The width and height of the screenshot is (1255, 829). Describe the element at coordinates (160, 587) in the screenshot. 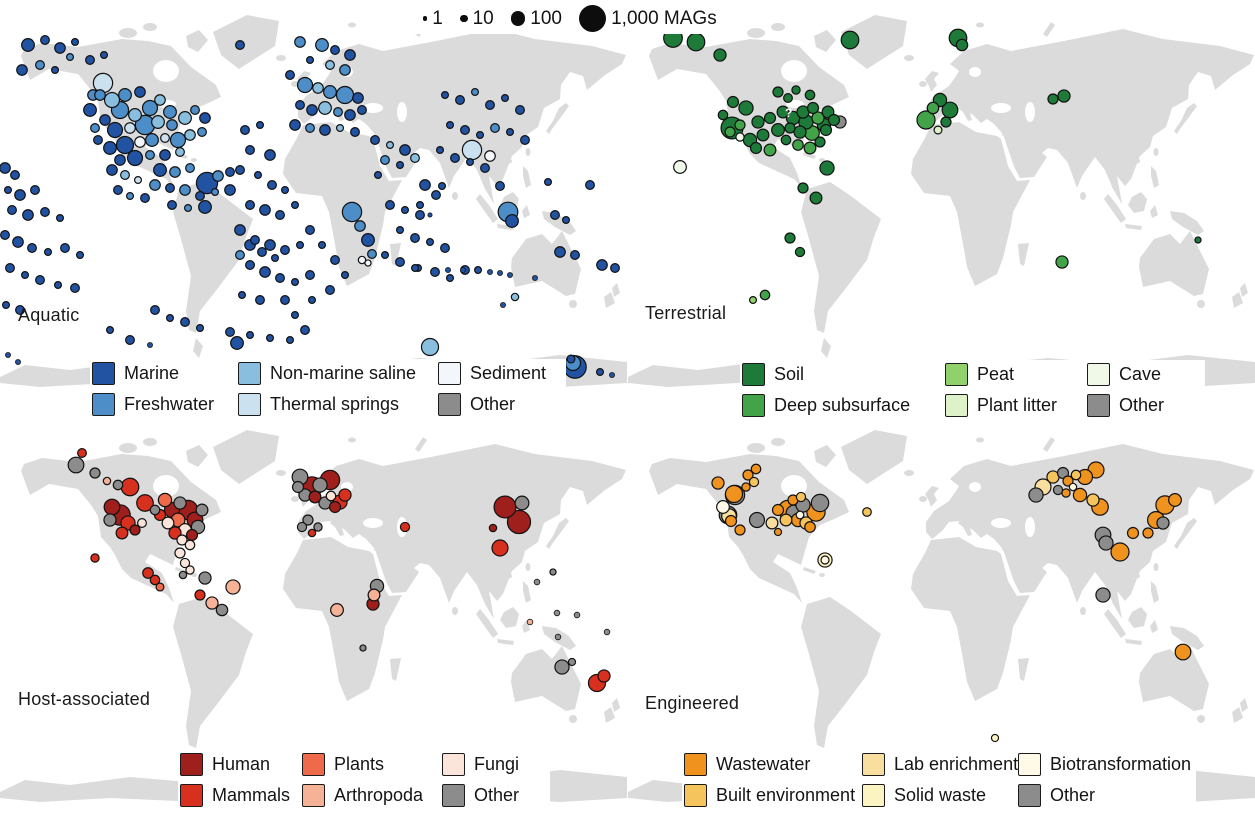

I see `bubble-plants` at that location.